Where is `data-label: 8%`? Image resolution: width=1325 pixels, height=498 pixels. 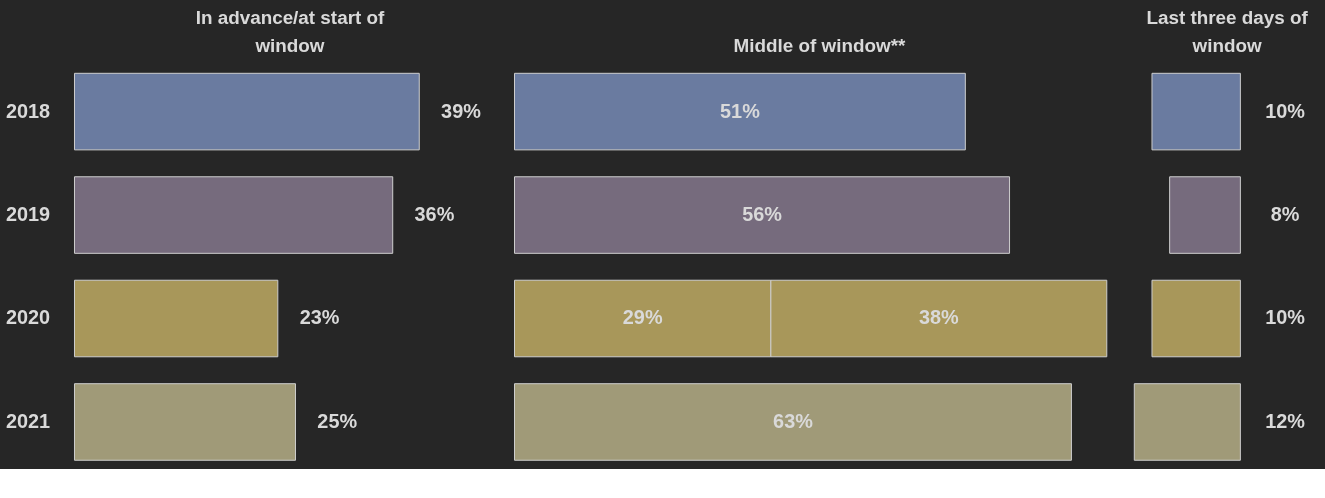
data-label: 8% is located at coordinates (1285, 214).